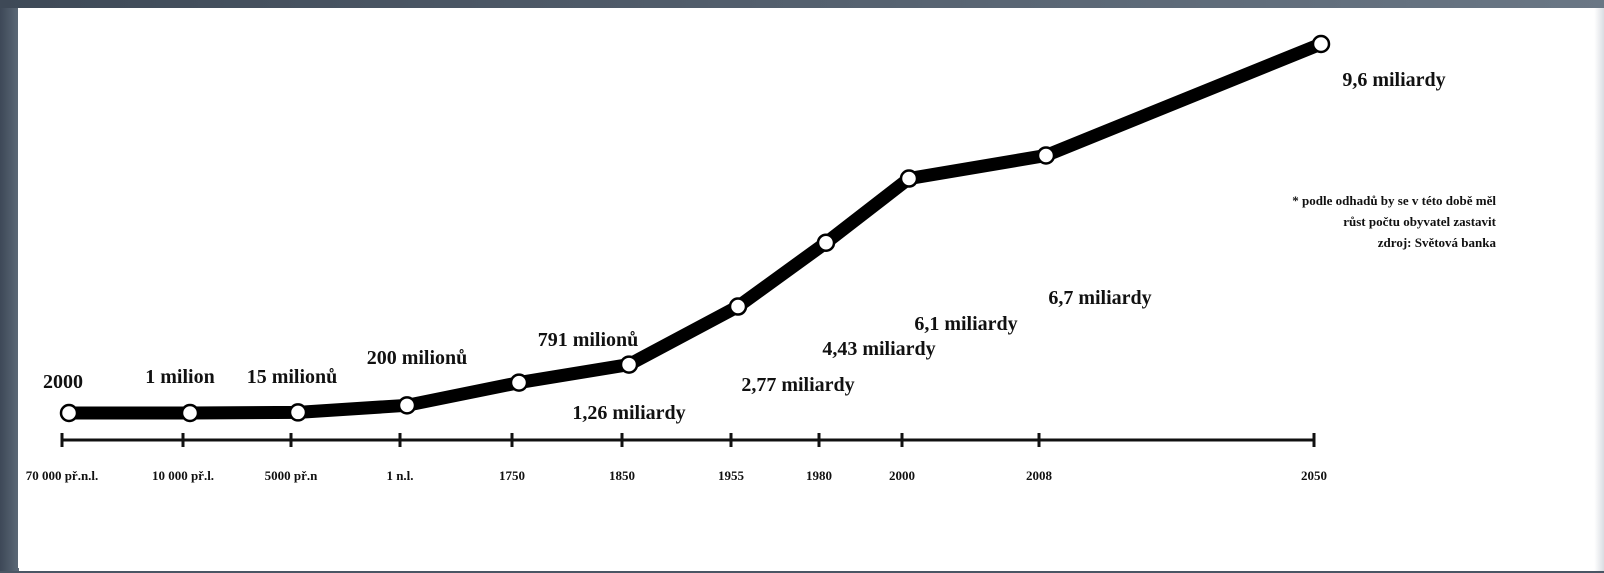  I want to click on data-label: 2,77 miliardy, so click(797, 385).